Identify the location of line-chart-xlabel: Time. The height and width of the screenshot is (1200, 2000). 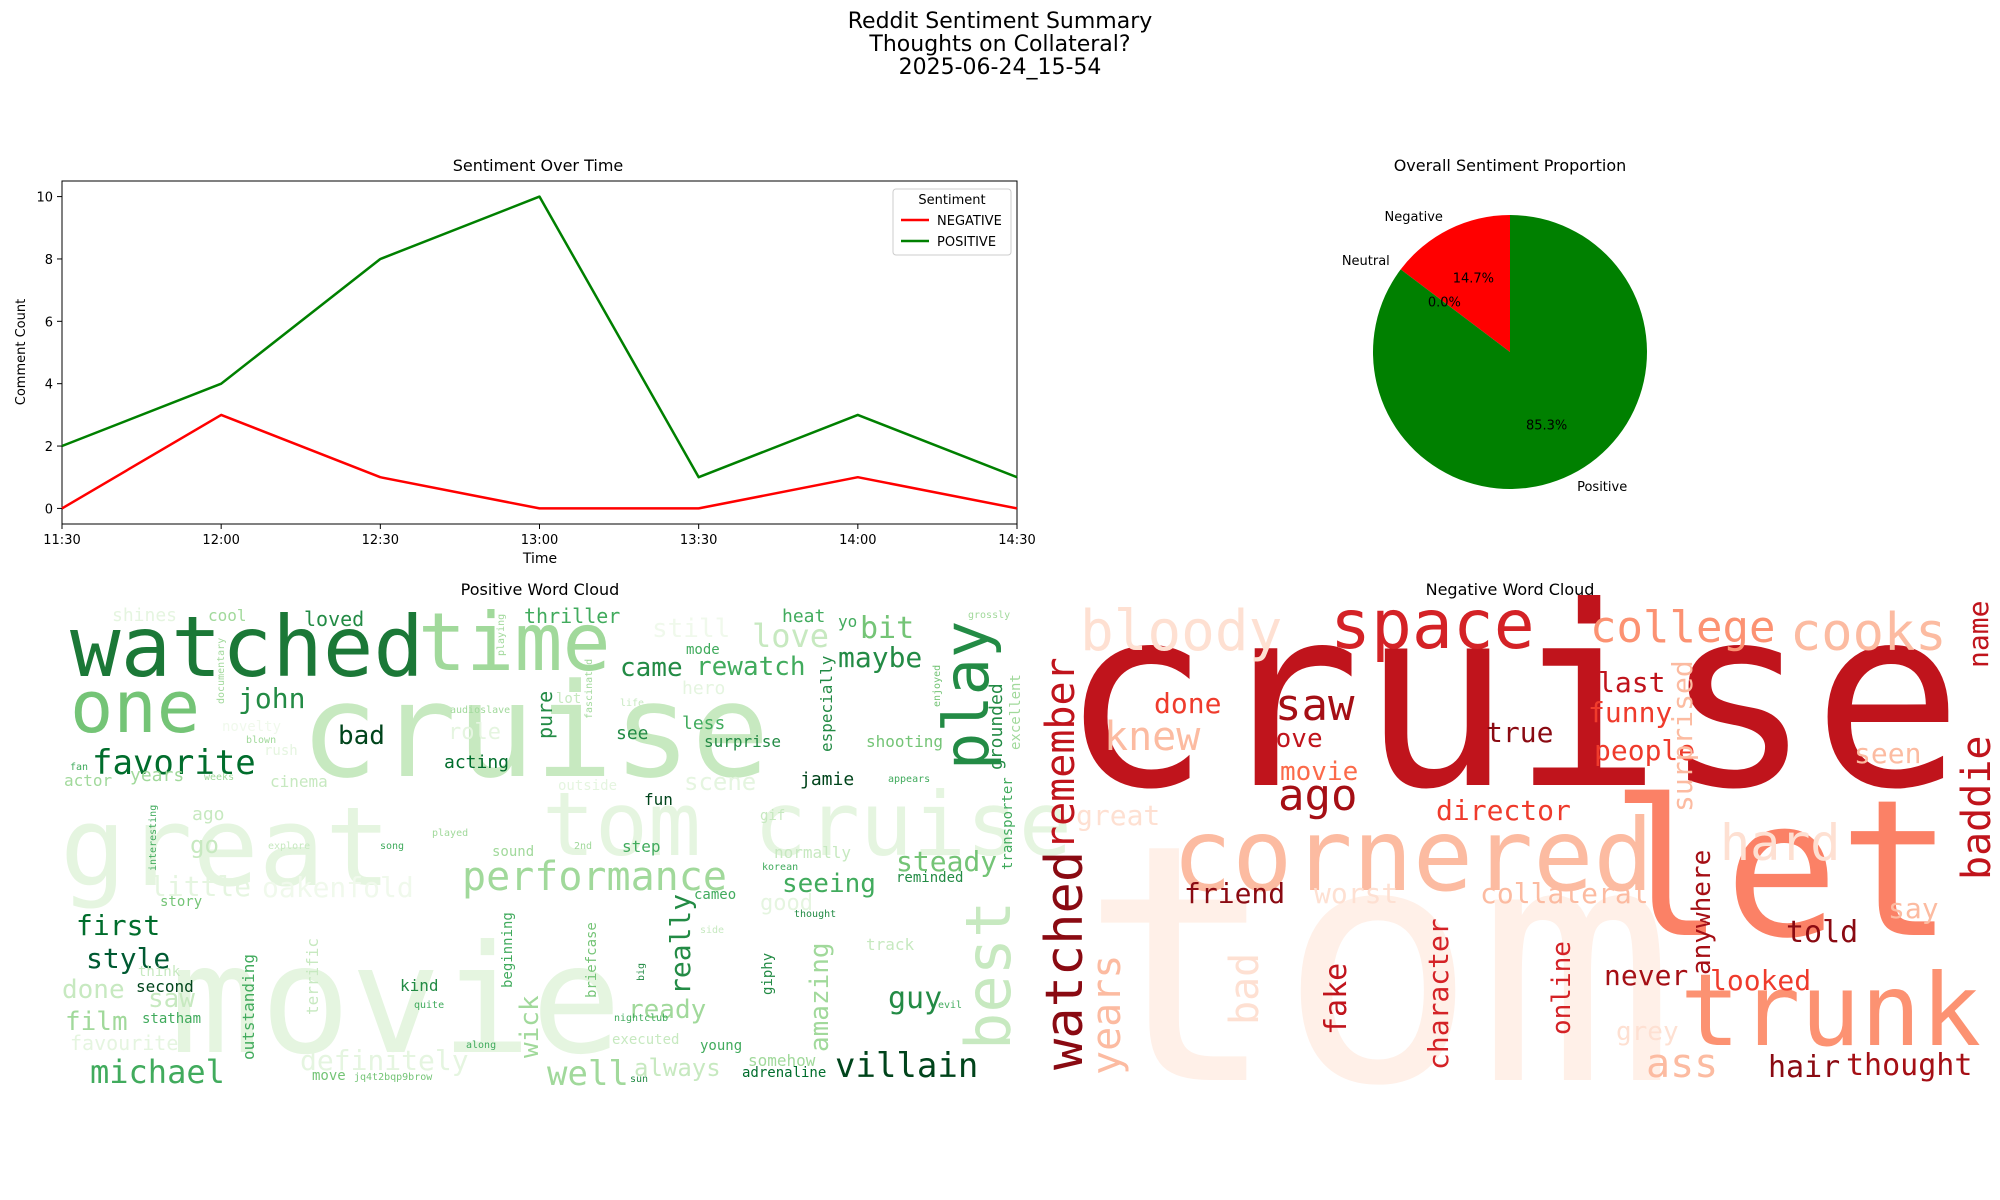
(539, 559).